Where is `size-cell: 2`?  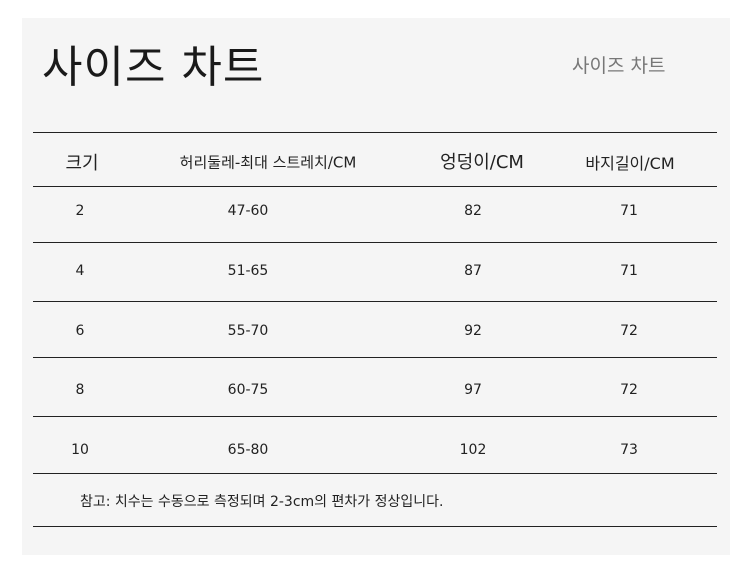
size-cell: 2 is located at coordinates (80, 211).